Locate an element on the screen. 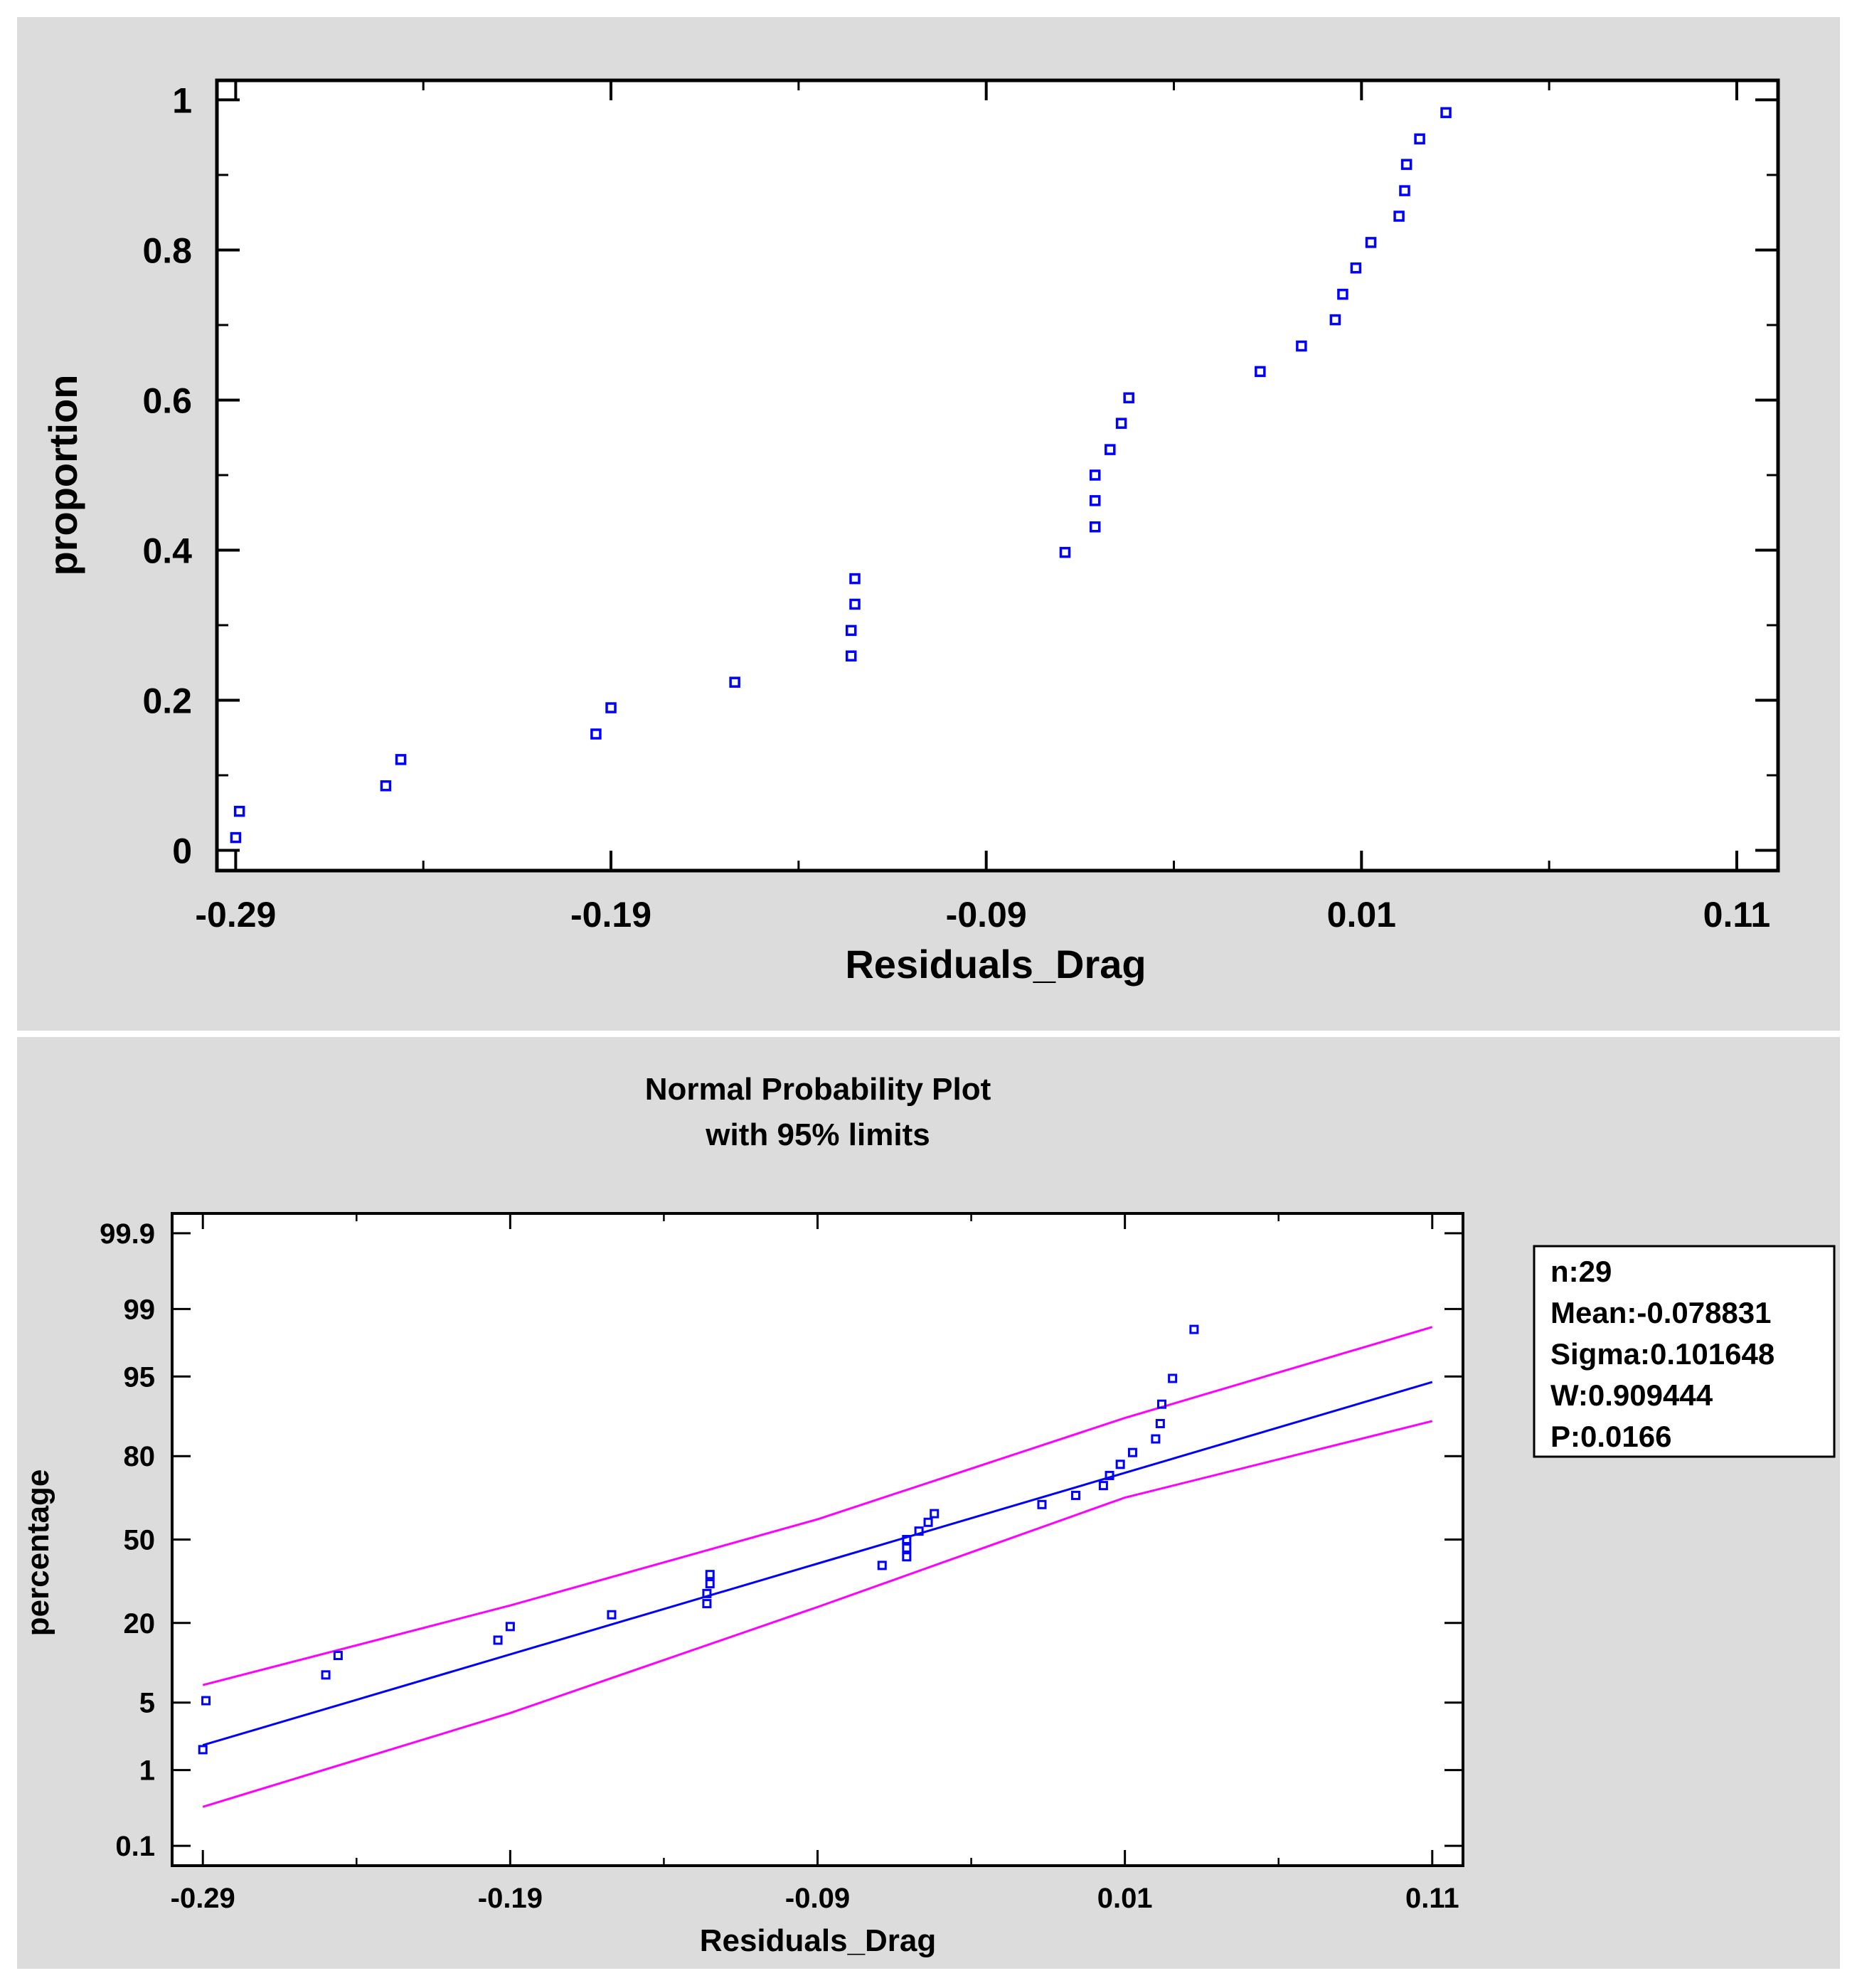  stat-mean: Mean:-0.078831 is located at coordinates (1661, 1312).